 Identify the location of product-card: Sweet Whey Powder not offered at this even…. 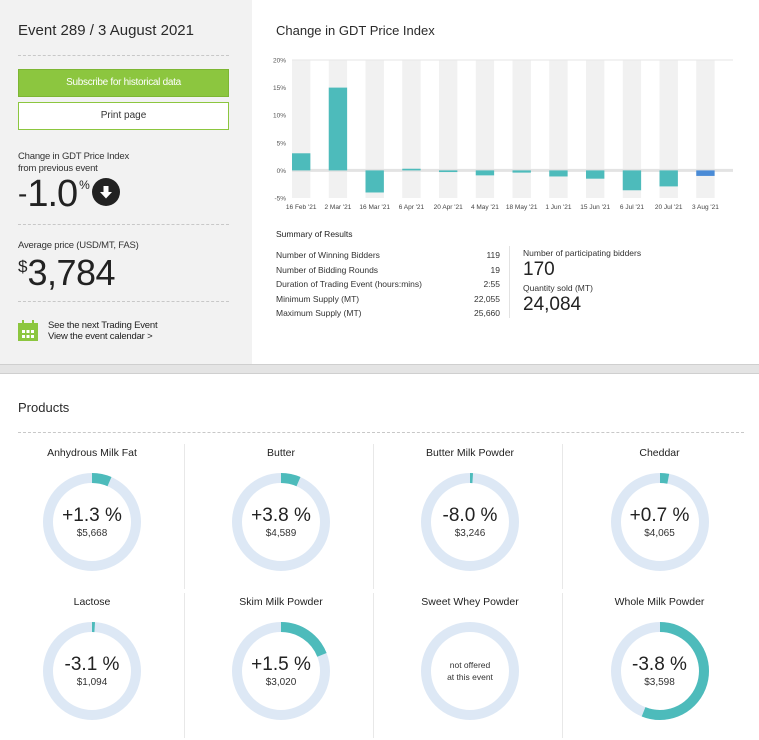
(470, 665).